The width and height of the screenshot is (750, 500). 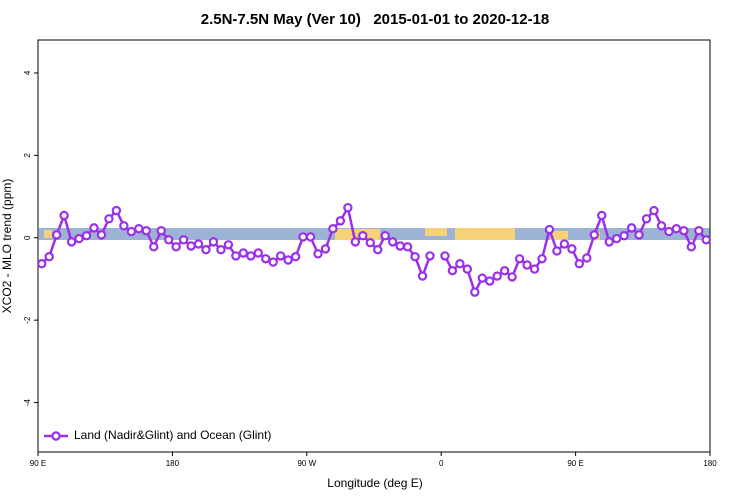 I want to click on y-axis-label: XCO2 - MLO trend (ppm), so click(x=7, y=246).